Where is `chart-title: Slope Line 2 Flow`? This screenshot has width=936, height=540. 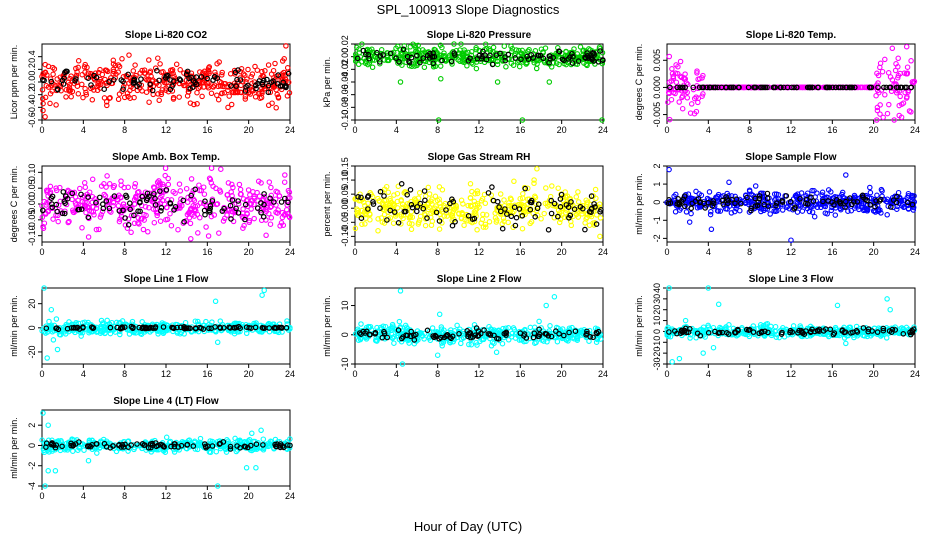
chart-title: Slope Line 2 Flow is located at coordinates (479, 279).